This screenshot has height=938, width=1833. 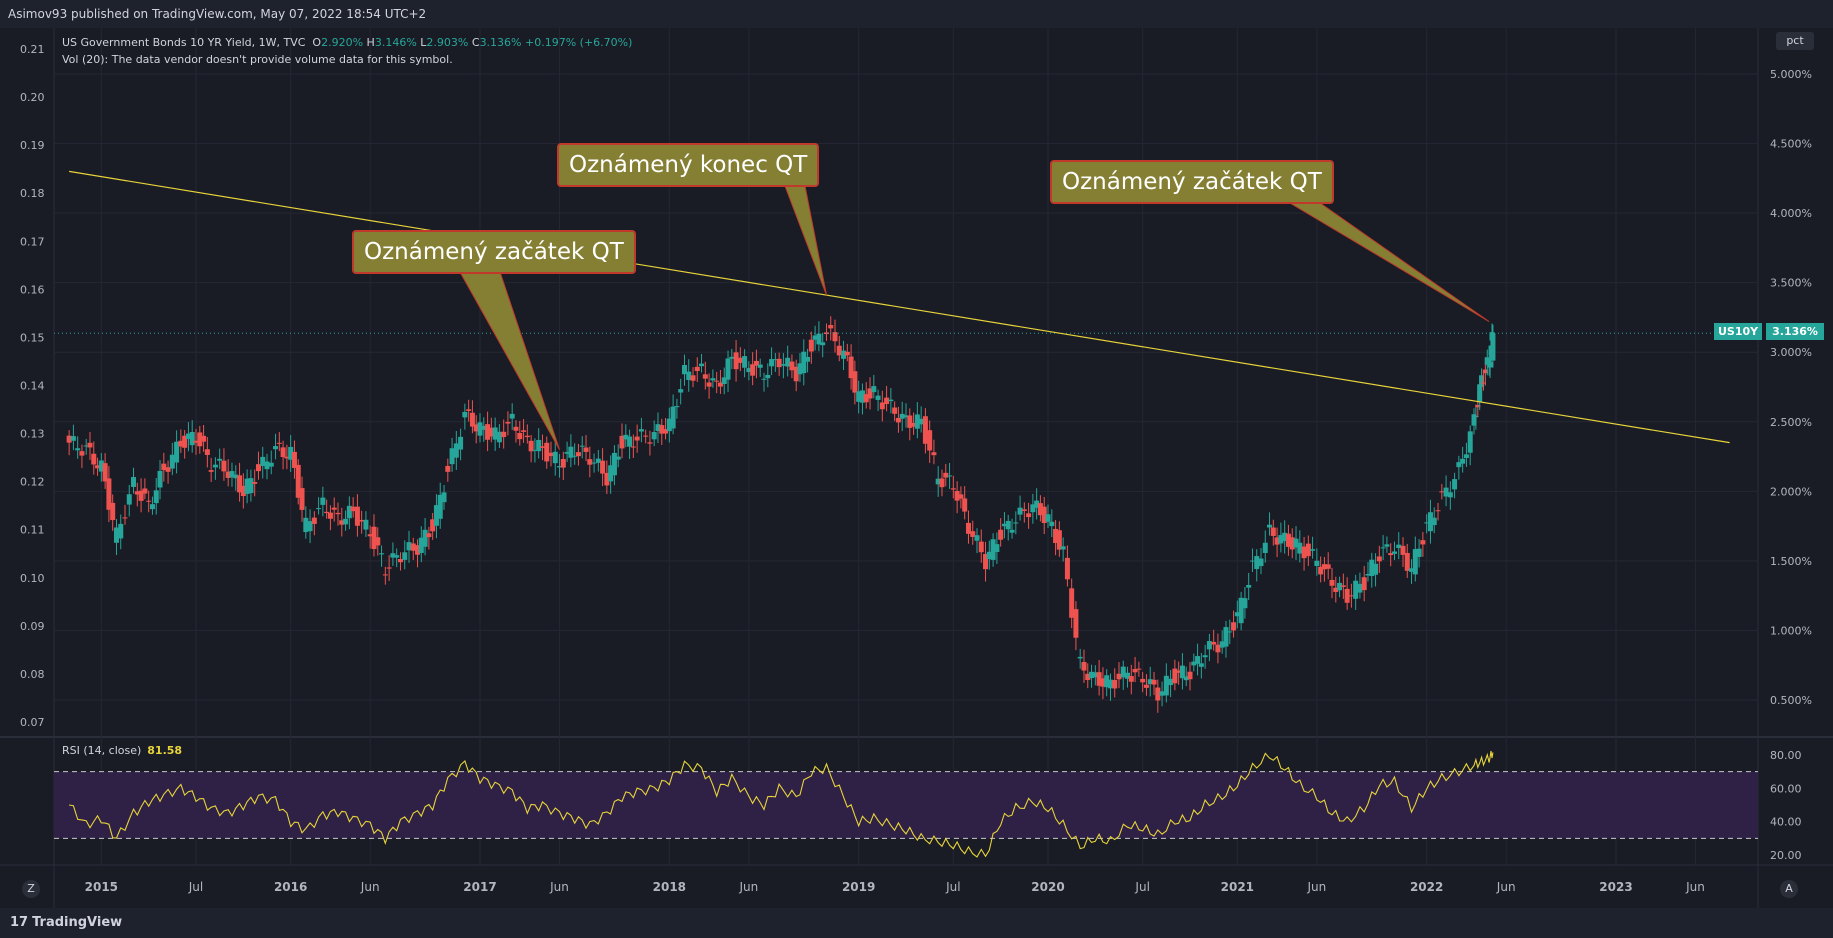 What do you see at coordinates (395, 42) in the screenshot?
I see `ohlc-high: 3.146%` at bounding box center [395, 42].